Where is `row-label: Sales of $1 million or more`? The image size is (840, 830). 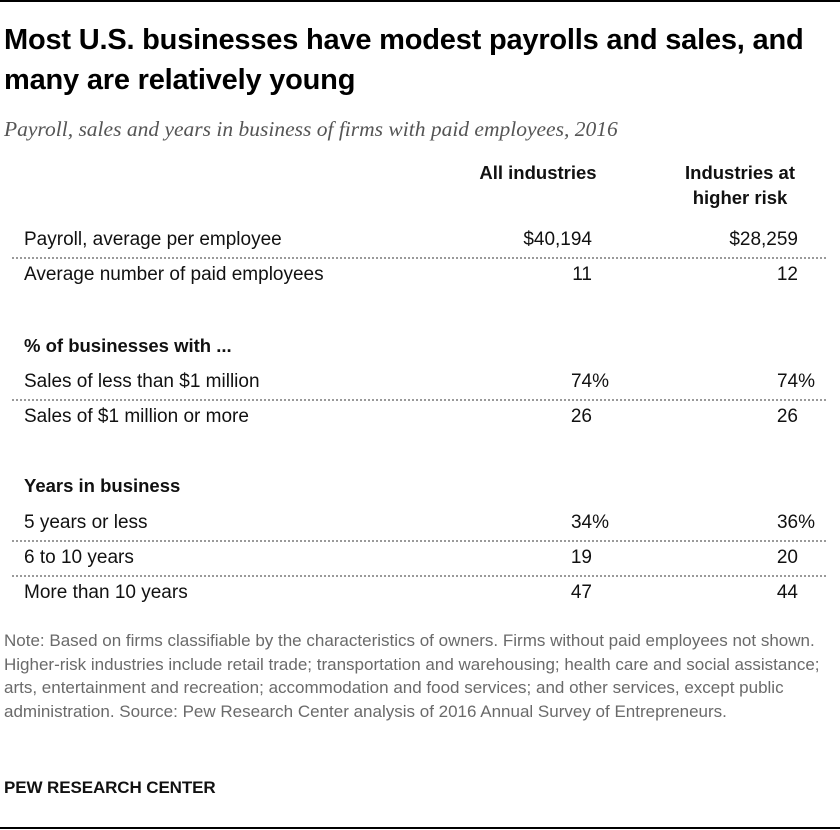
row-label: Sales of $1 million or more is located at coordinates (136, 416).